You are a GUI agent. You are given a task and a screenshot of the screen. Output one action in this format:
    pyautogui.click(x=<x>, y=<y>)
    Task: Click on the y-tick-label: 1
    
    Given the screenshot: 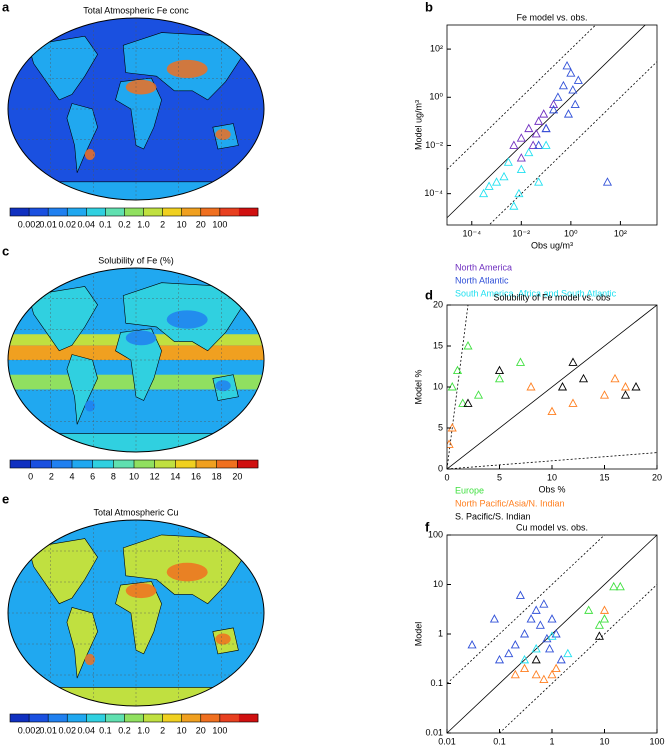 What is the action you would take?
    pyautogui.click(x=440, y=633)
    